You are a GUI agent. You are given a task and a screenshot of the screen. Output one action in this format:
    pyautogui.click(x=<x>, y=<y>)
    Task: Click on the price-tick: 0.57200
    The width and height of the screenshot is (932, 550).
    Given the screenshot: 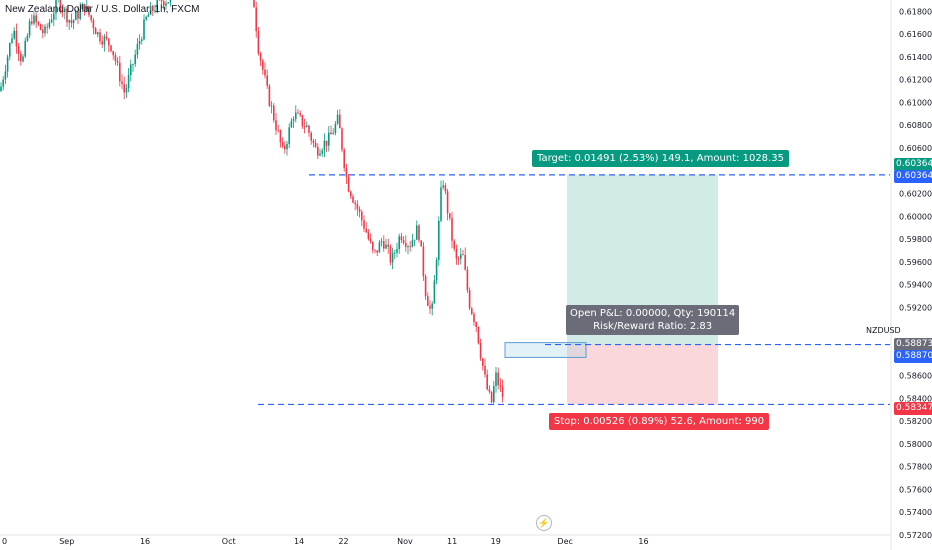 What is the action you would take?
    pyautogui.click(x=915, y=535)
    